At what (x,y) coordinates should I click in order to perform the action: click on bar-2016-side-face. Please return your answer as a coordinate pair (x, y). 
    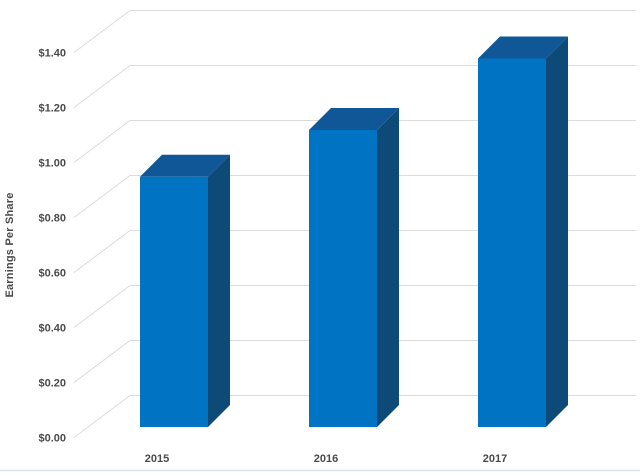
    Looking at the image, I should click on (388, 267).